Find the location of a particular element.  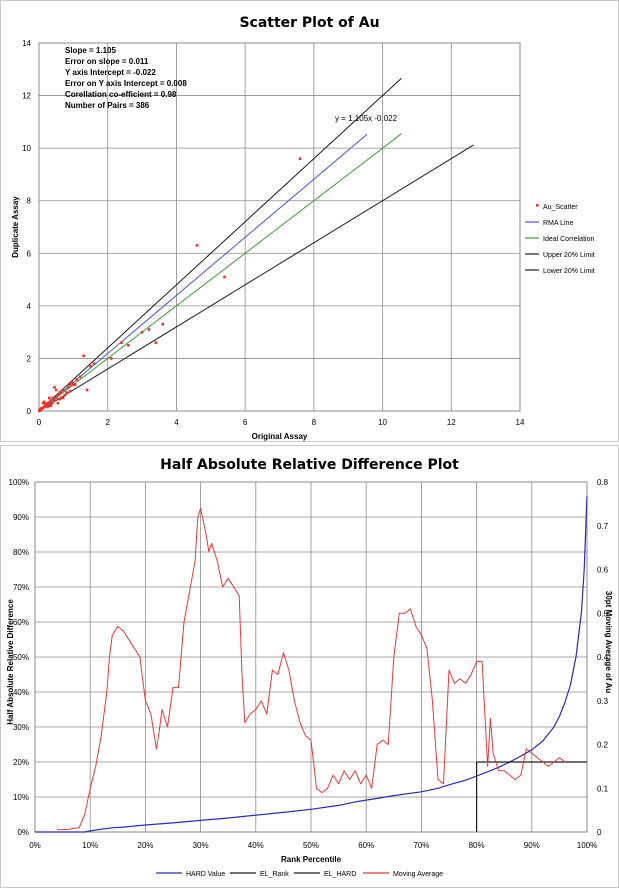

y-tick-label: 20% is located at coordinates (21, 762).